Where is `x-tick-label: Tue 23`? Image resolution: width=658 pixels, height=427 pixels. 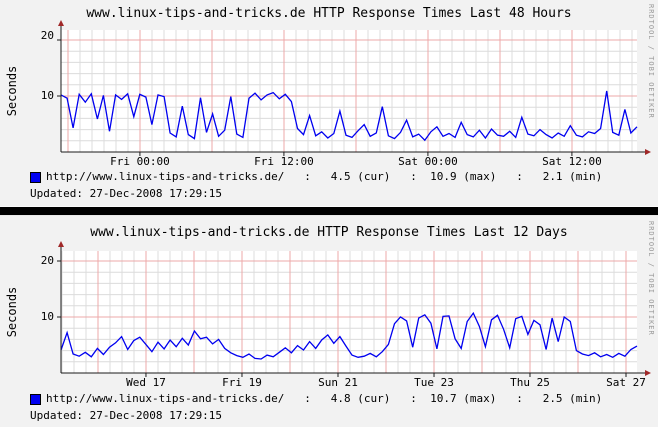
x-tick-label: Tue 23 is located at coordinates (434, 382).